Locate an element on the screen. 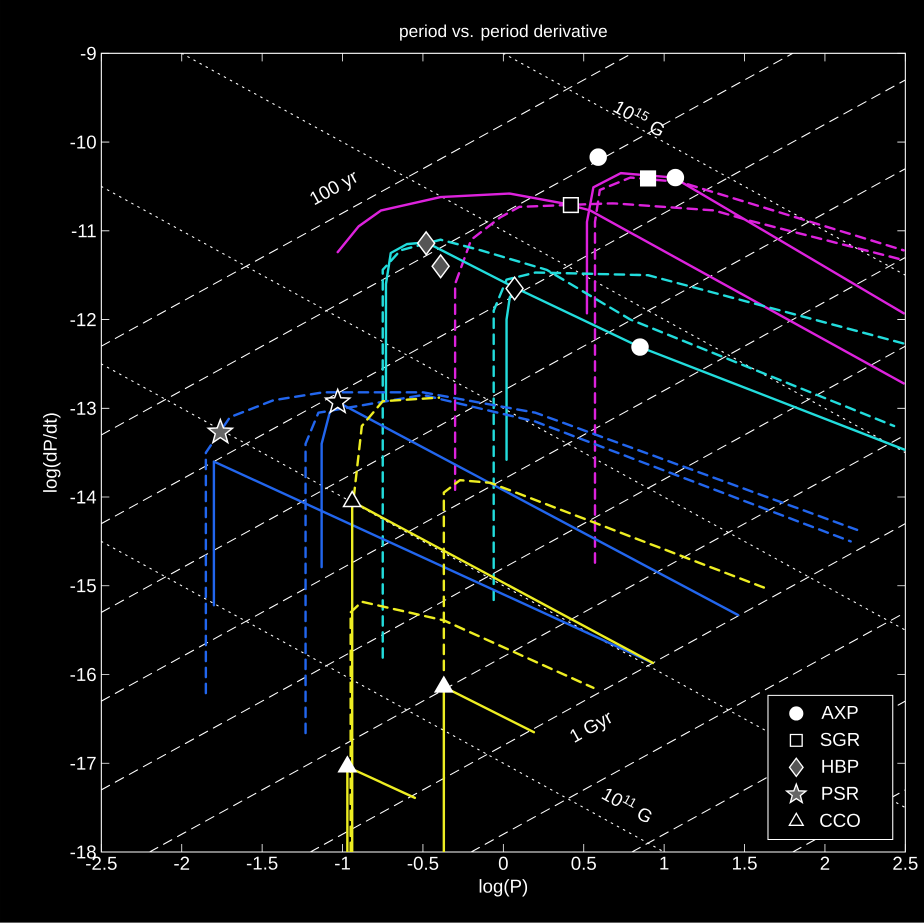  x-tick-label: -1 is located at coordinates (342, 863).